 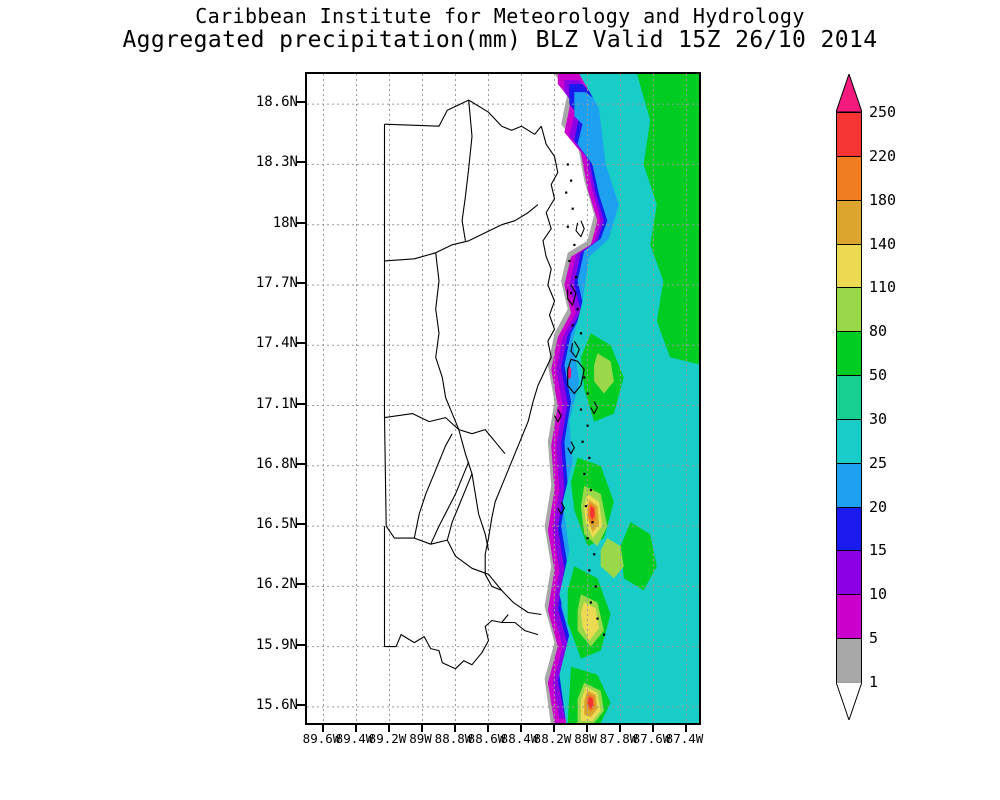 I want to click on latitude-tick-label: 16.5N, so click(x=276, y=524).